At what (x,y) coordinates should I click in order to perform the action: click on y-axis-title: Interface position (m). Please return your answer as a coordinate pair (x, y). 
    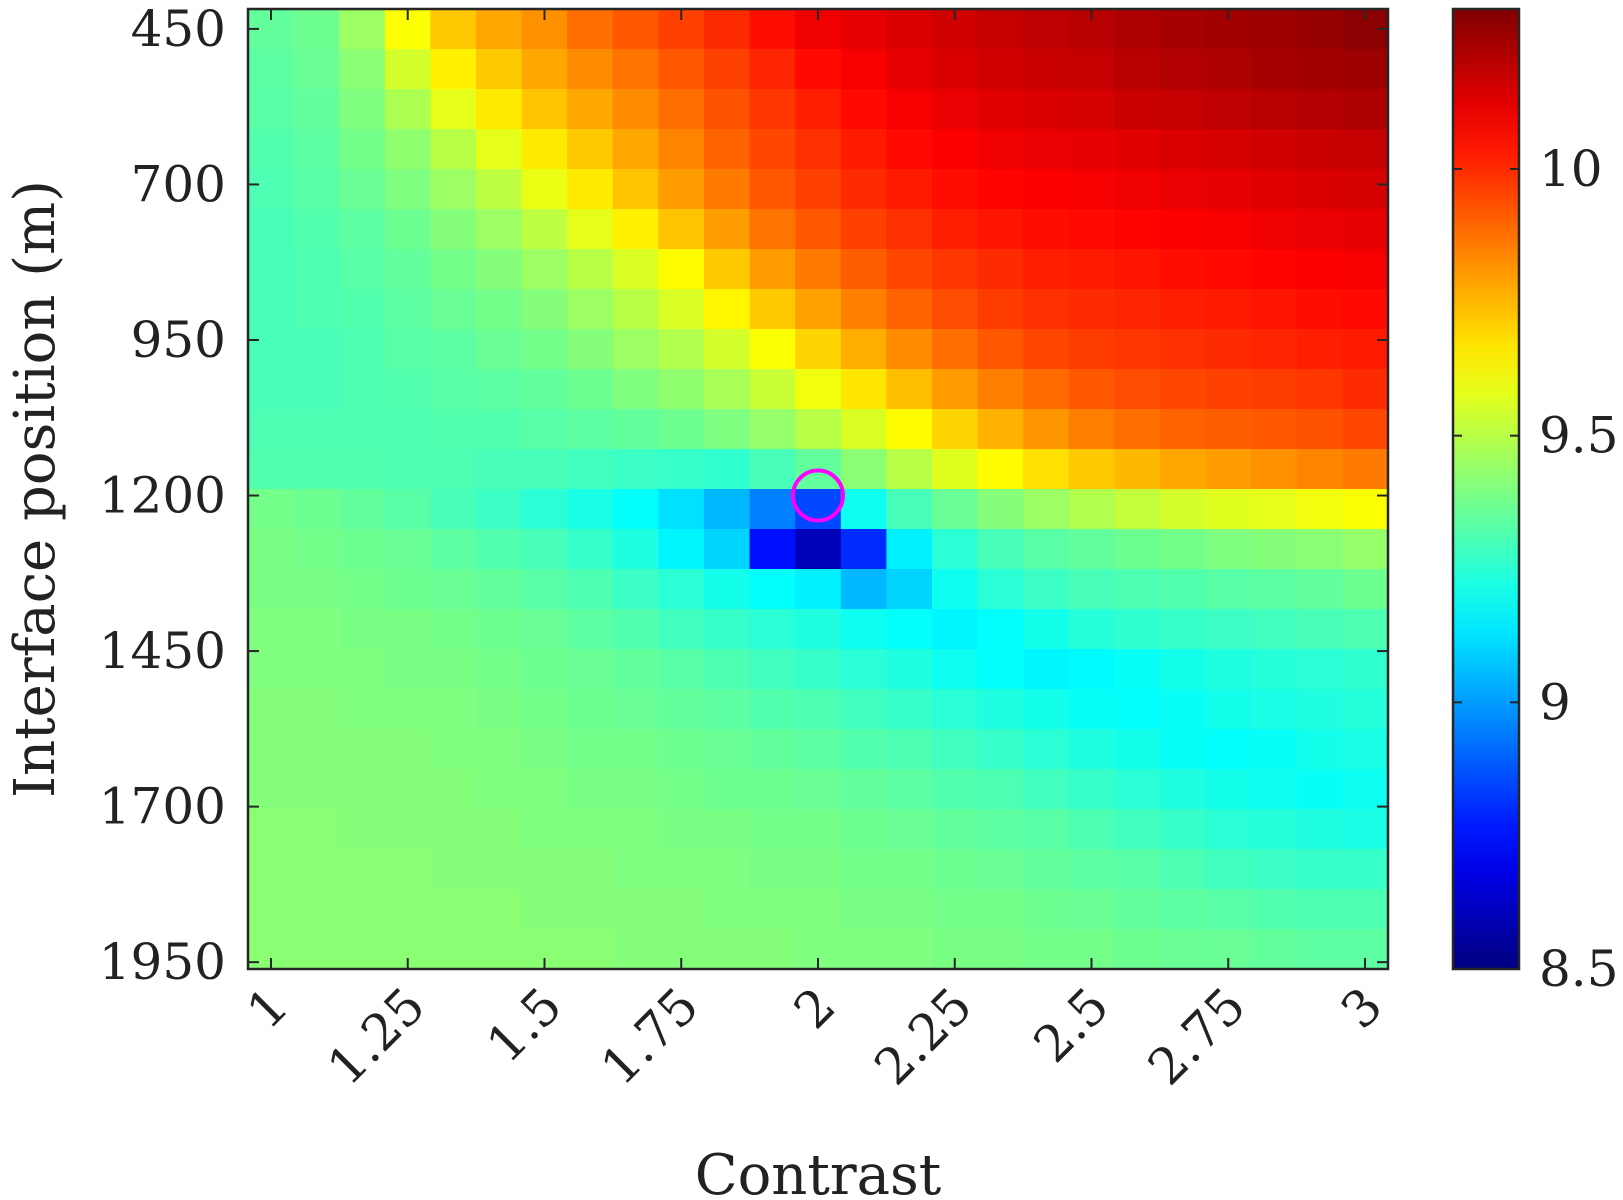
    Looking at the image, I should click on (35, 489).